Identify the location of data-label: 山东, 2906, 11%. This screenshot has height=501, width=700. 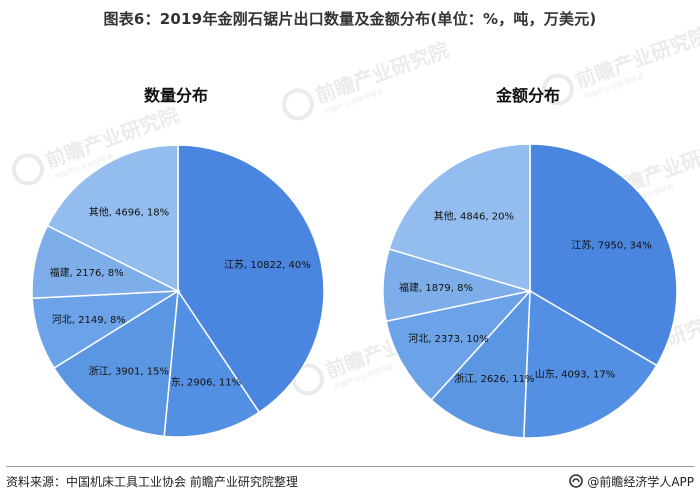
(201, 382).